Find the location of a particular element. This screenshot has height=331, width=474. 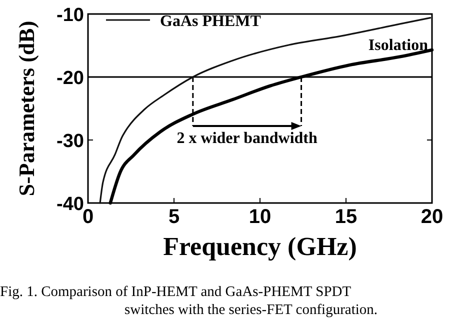

x-tick-label: 15 is located at coordinates (346, 217).